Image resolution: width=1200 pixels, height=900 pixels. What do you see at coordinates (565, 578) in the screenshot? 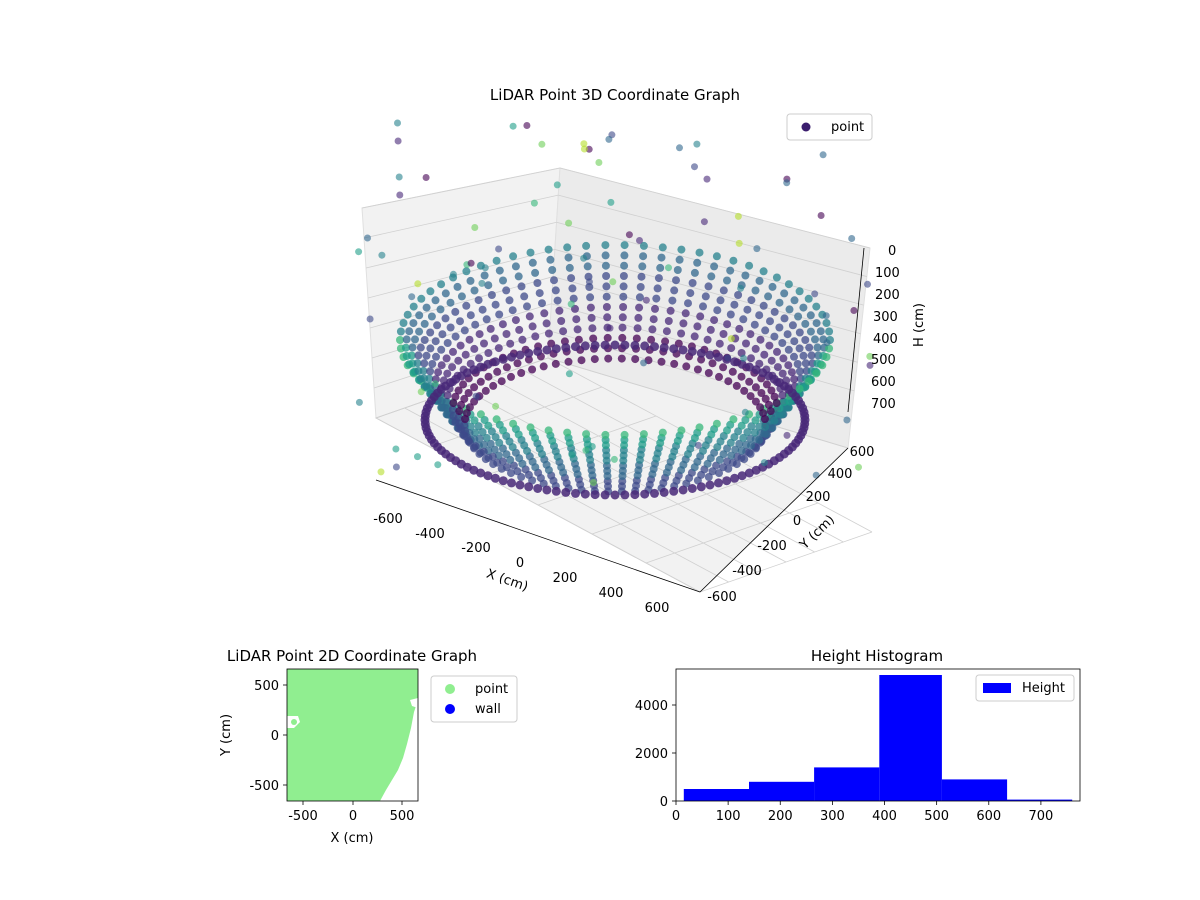
I see `x-tick-label: 200` at bounding box center [565, 578].